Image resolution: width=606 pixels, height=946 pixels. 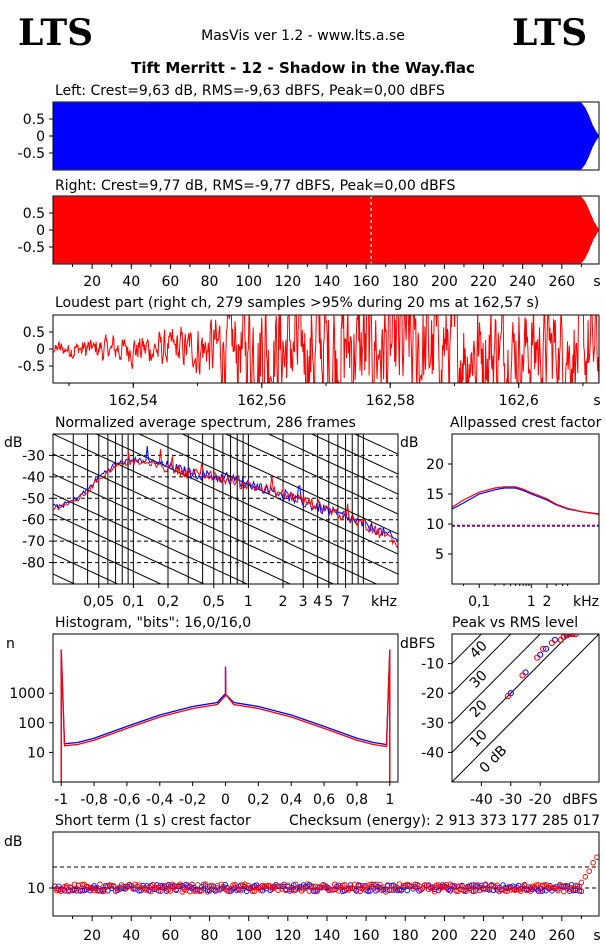 What do you see at coordinates (444, 821) in the screenshot?
I see `checksum-label: Checksum (energy): 2 913 373 177 285 017` at bounding box center [444, 821].